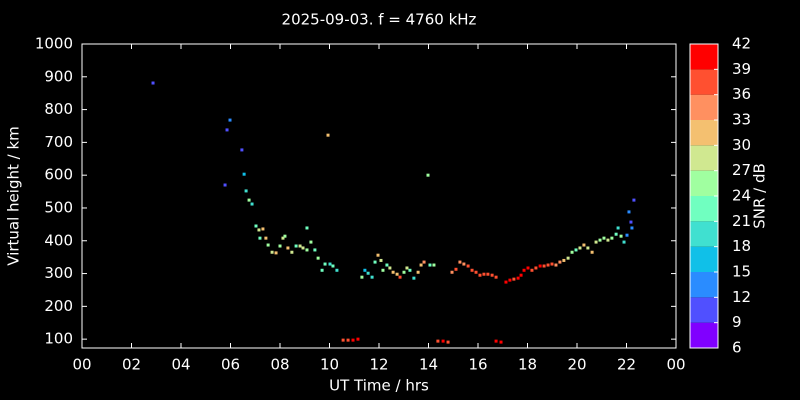 This screenshot has width=800, height=400. Describe the element at coordinates (527, 365) in the screenshot. I see `x-tick-label: 18` at that location.